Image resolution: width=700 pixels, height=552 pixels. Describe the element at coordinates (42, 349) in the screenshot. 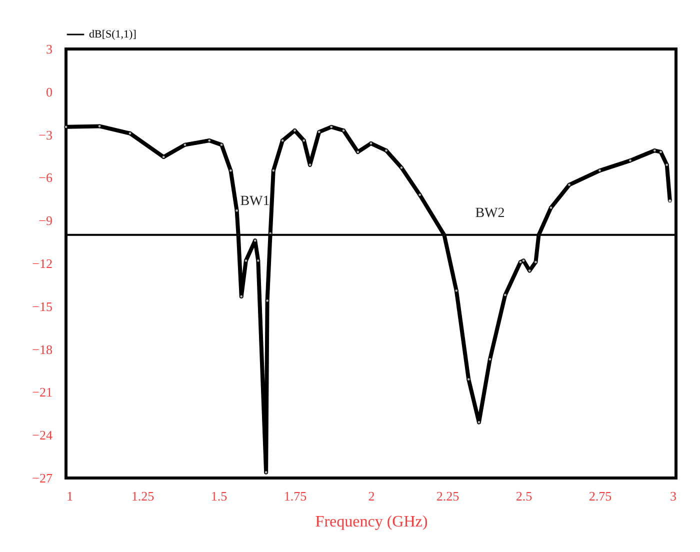

I see `y-tick-label: −18` at that location.